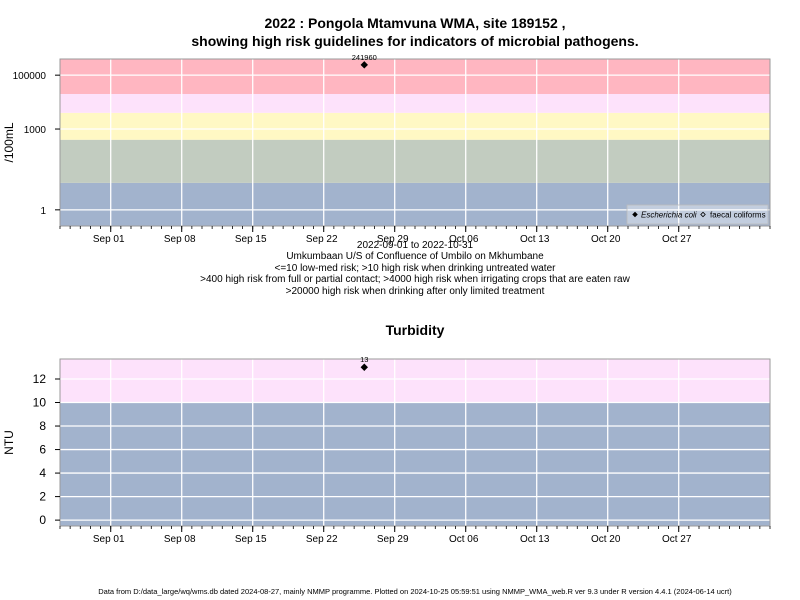  What do you see at coordinates (415, 245) in the screenshot?
I see `date-range-note: 2022-09-01 to 2022-10-31` at bounding box center [415, 245].